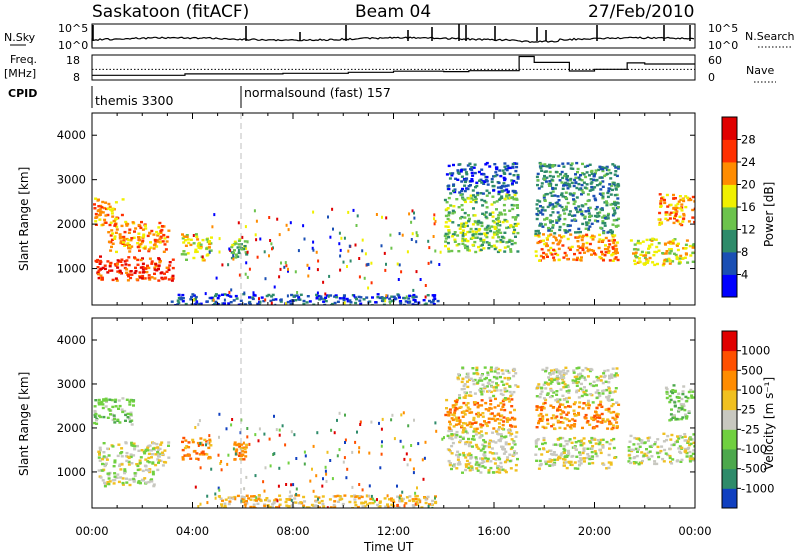  What do you see at coordinates (729, 341) in the screenshot?
I see `colorbar-segment` at bounding box center [729, 341].